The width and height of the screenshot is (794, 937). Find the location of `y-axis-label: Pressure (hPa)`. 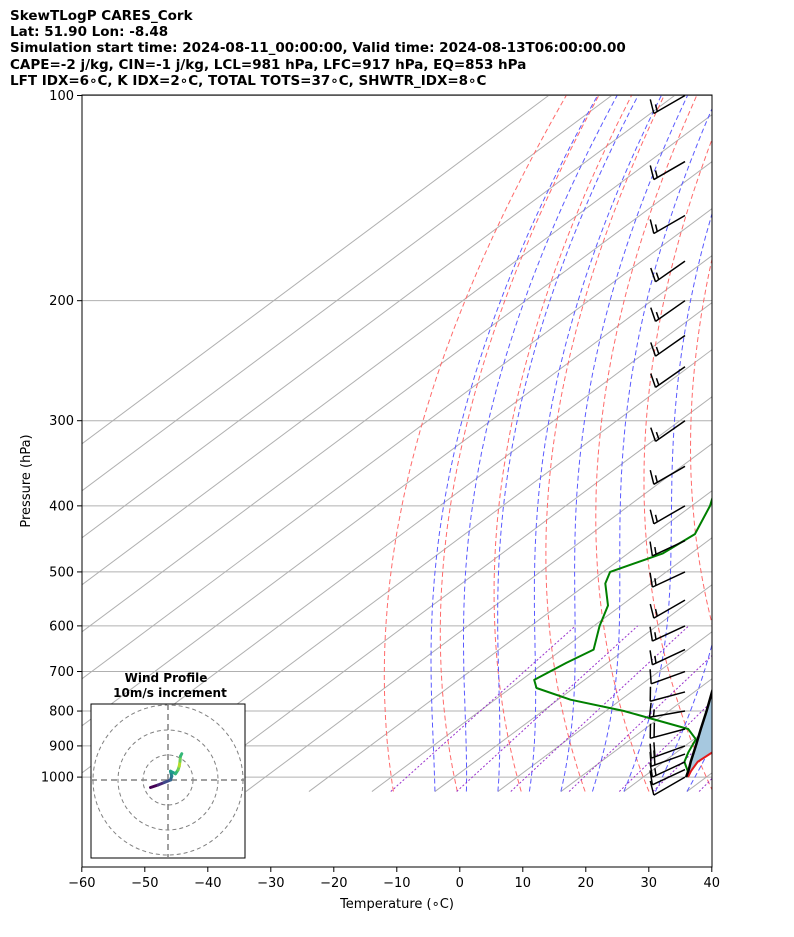

y-axis-label: Pressure (hPa) is located at coordinates (26, 480).